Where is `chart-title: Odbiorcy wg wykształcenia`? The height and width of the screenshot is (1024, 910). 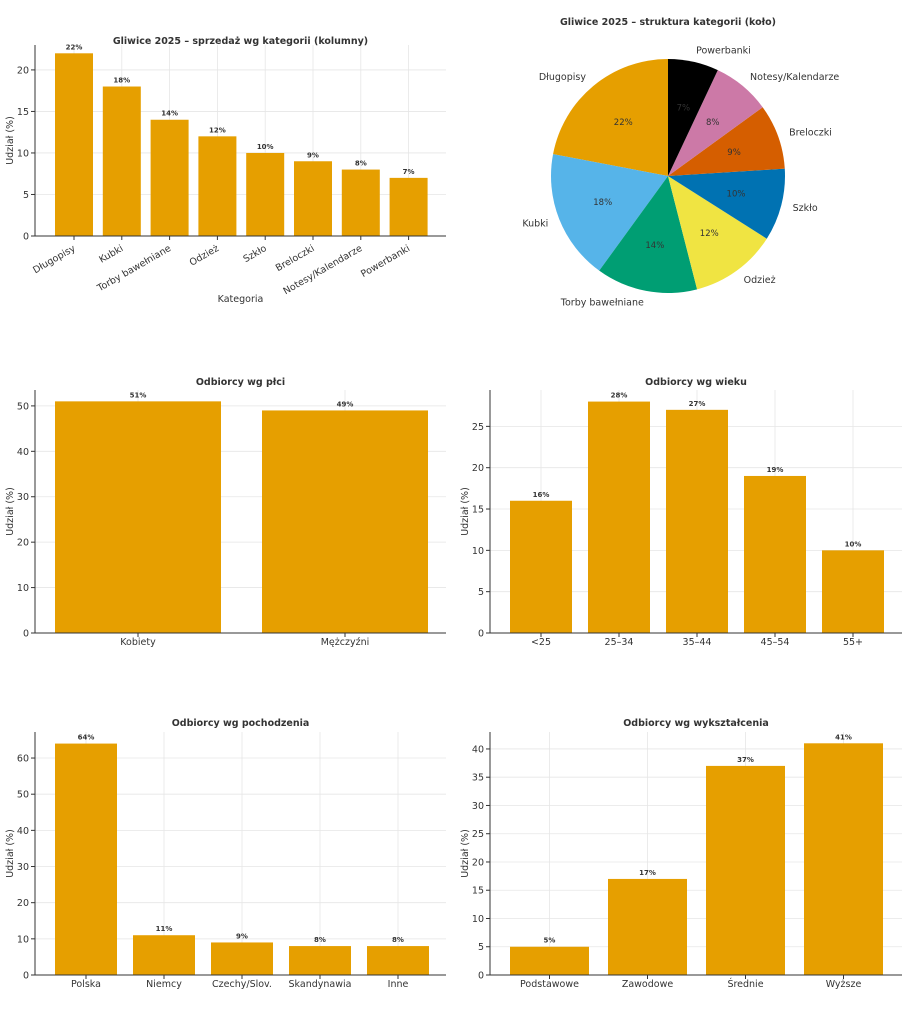 chart-title: Odbiorcy wg wykształcenia is located at coordinates (696, 723).